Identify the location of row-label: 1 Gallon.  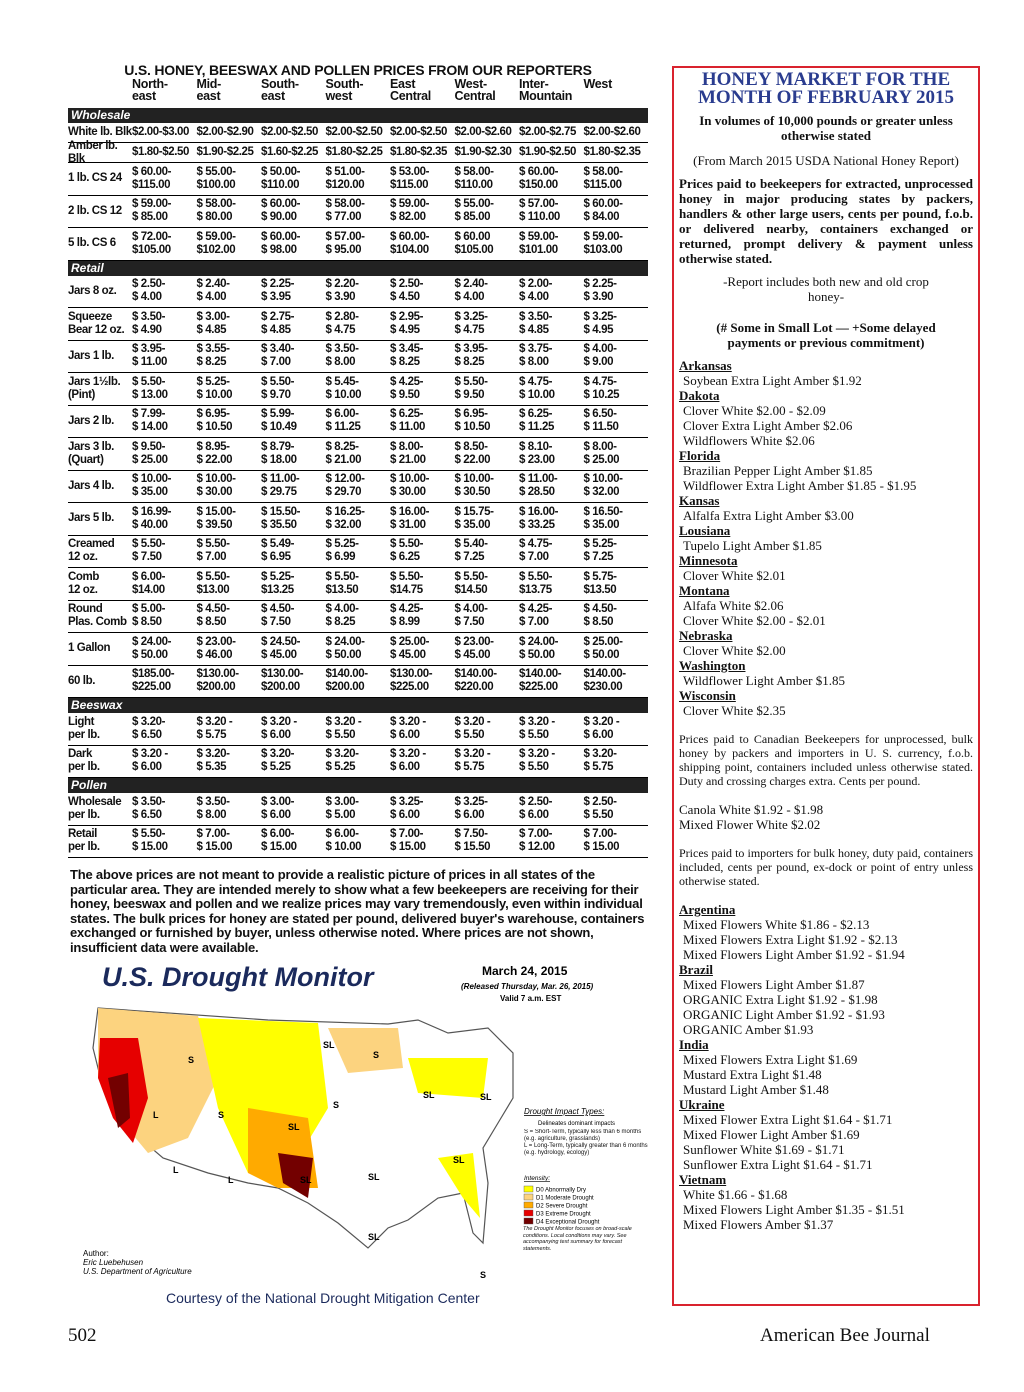
(89, 648).